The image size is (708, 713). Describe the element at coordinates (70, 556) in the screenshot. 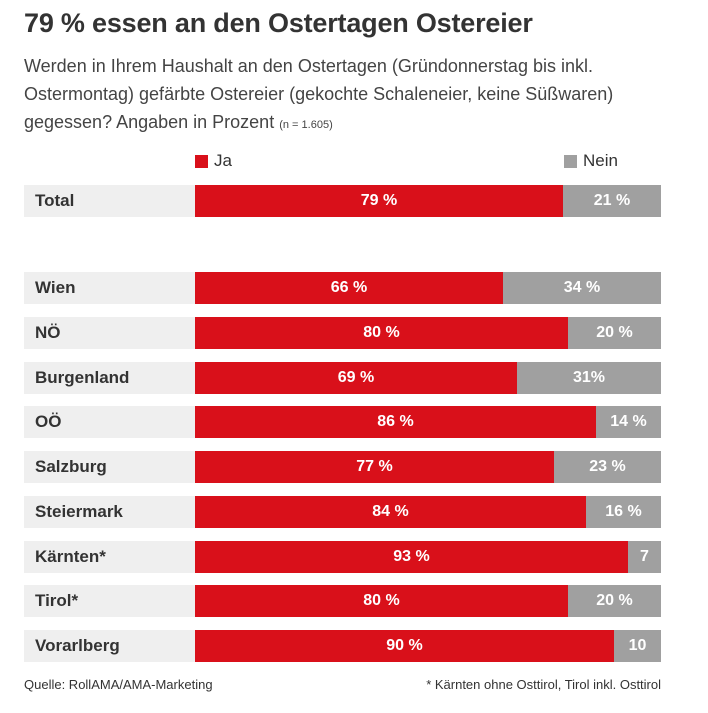

I see `category-label-kaernten: Kärnten*` at that location.